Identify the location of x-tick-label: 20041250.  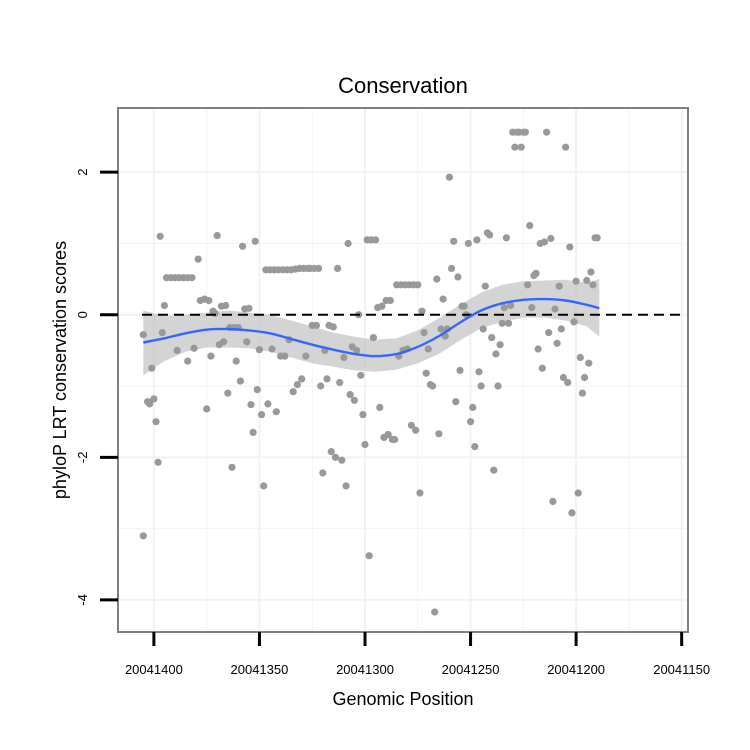
(471, 669).